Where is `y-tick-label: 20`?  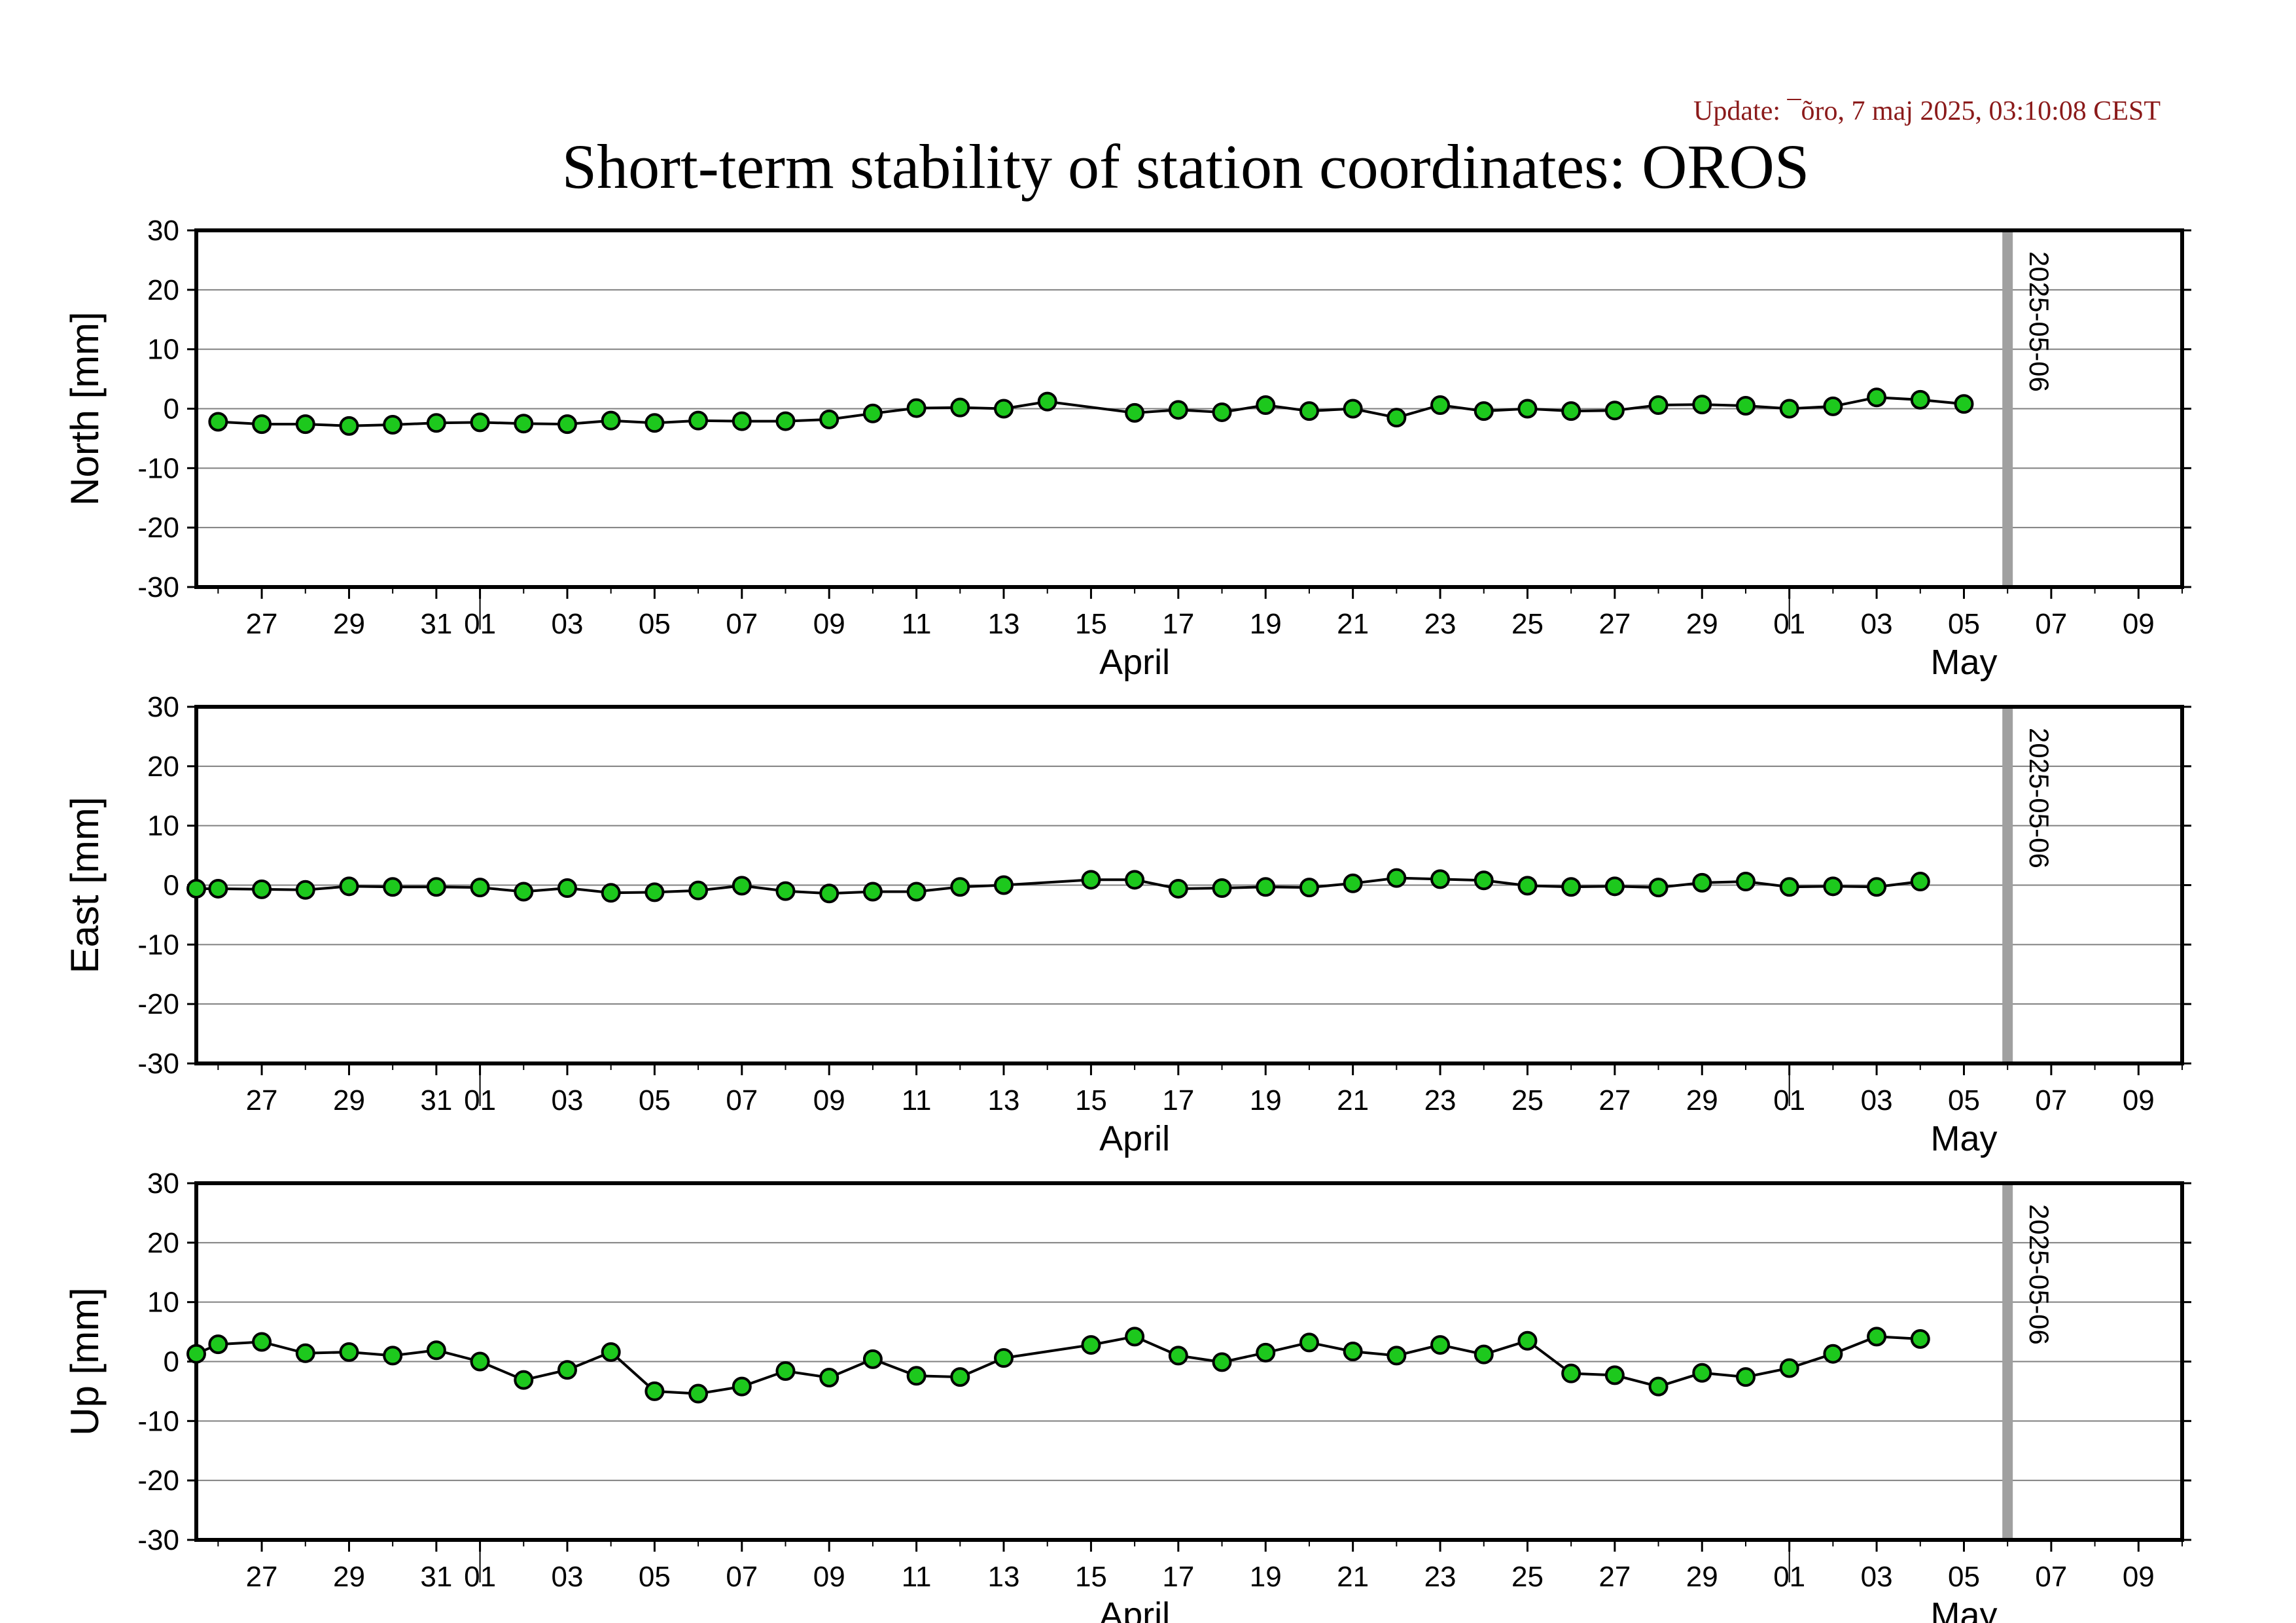 y-tick-label: 20 is located at coordinates (163, 767).